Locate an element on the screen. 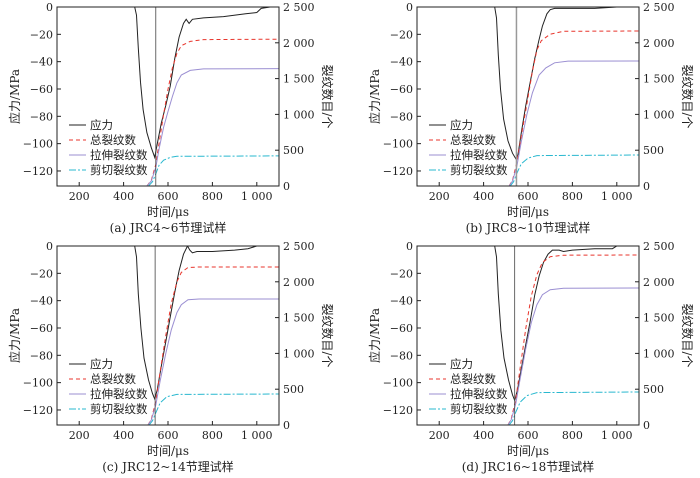  panel-caption: (d) JRC16~18节理试样 is located at coordinates (528, 466).